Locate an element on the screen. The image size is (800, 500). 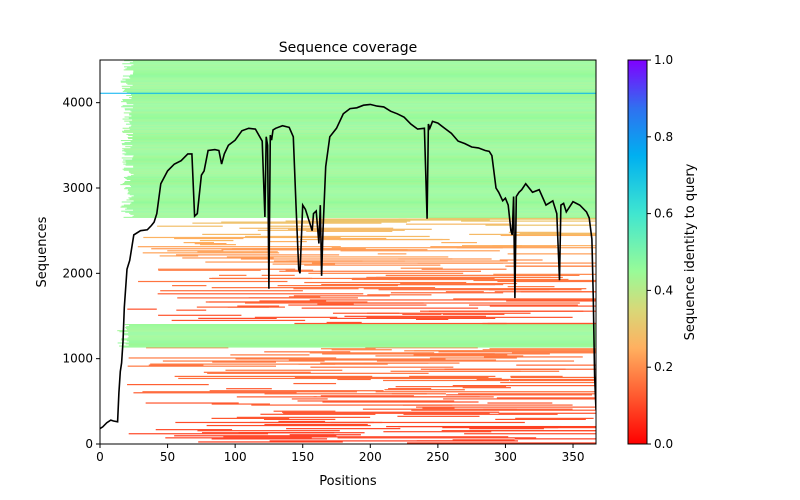
x-tick-label: 50 is located at coordinates (167, 457).